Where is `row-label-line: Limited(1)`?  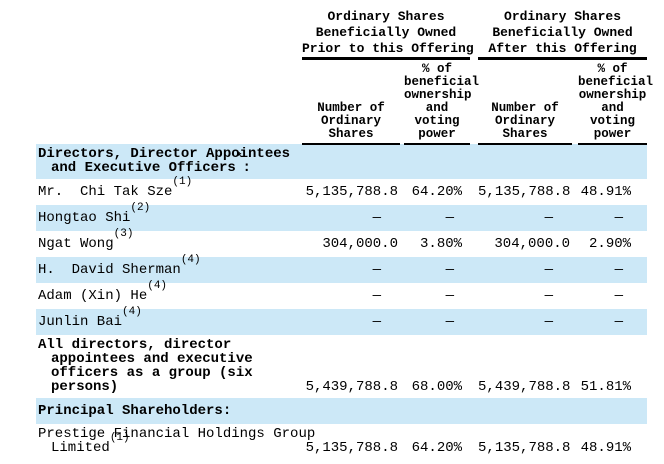
row-label-line: Limited(1) is located at coordinates (170, 444).